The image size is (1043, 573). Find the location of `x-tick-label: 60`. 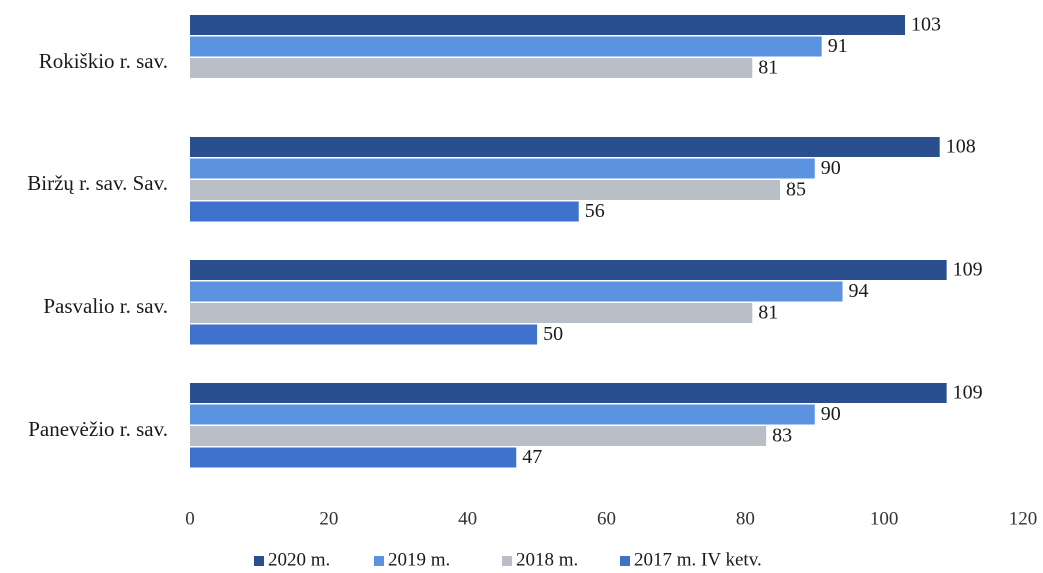

x-tick-label: 60 is located at coordinates (606, 518).